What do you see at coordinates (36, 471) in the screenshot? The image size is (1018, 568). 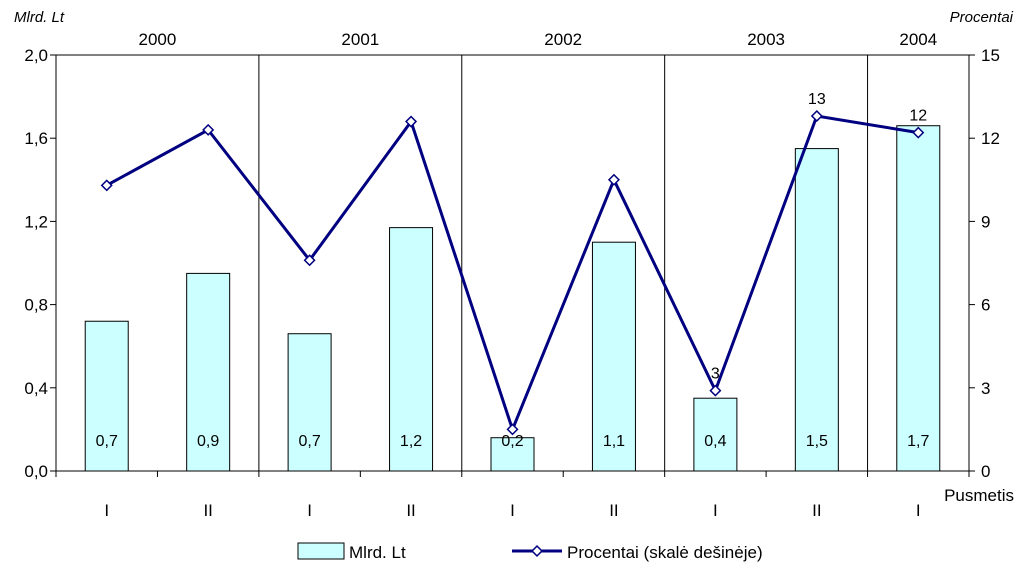 I see `left-tick-label: 0,0` at bounding box center [36, 471].